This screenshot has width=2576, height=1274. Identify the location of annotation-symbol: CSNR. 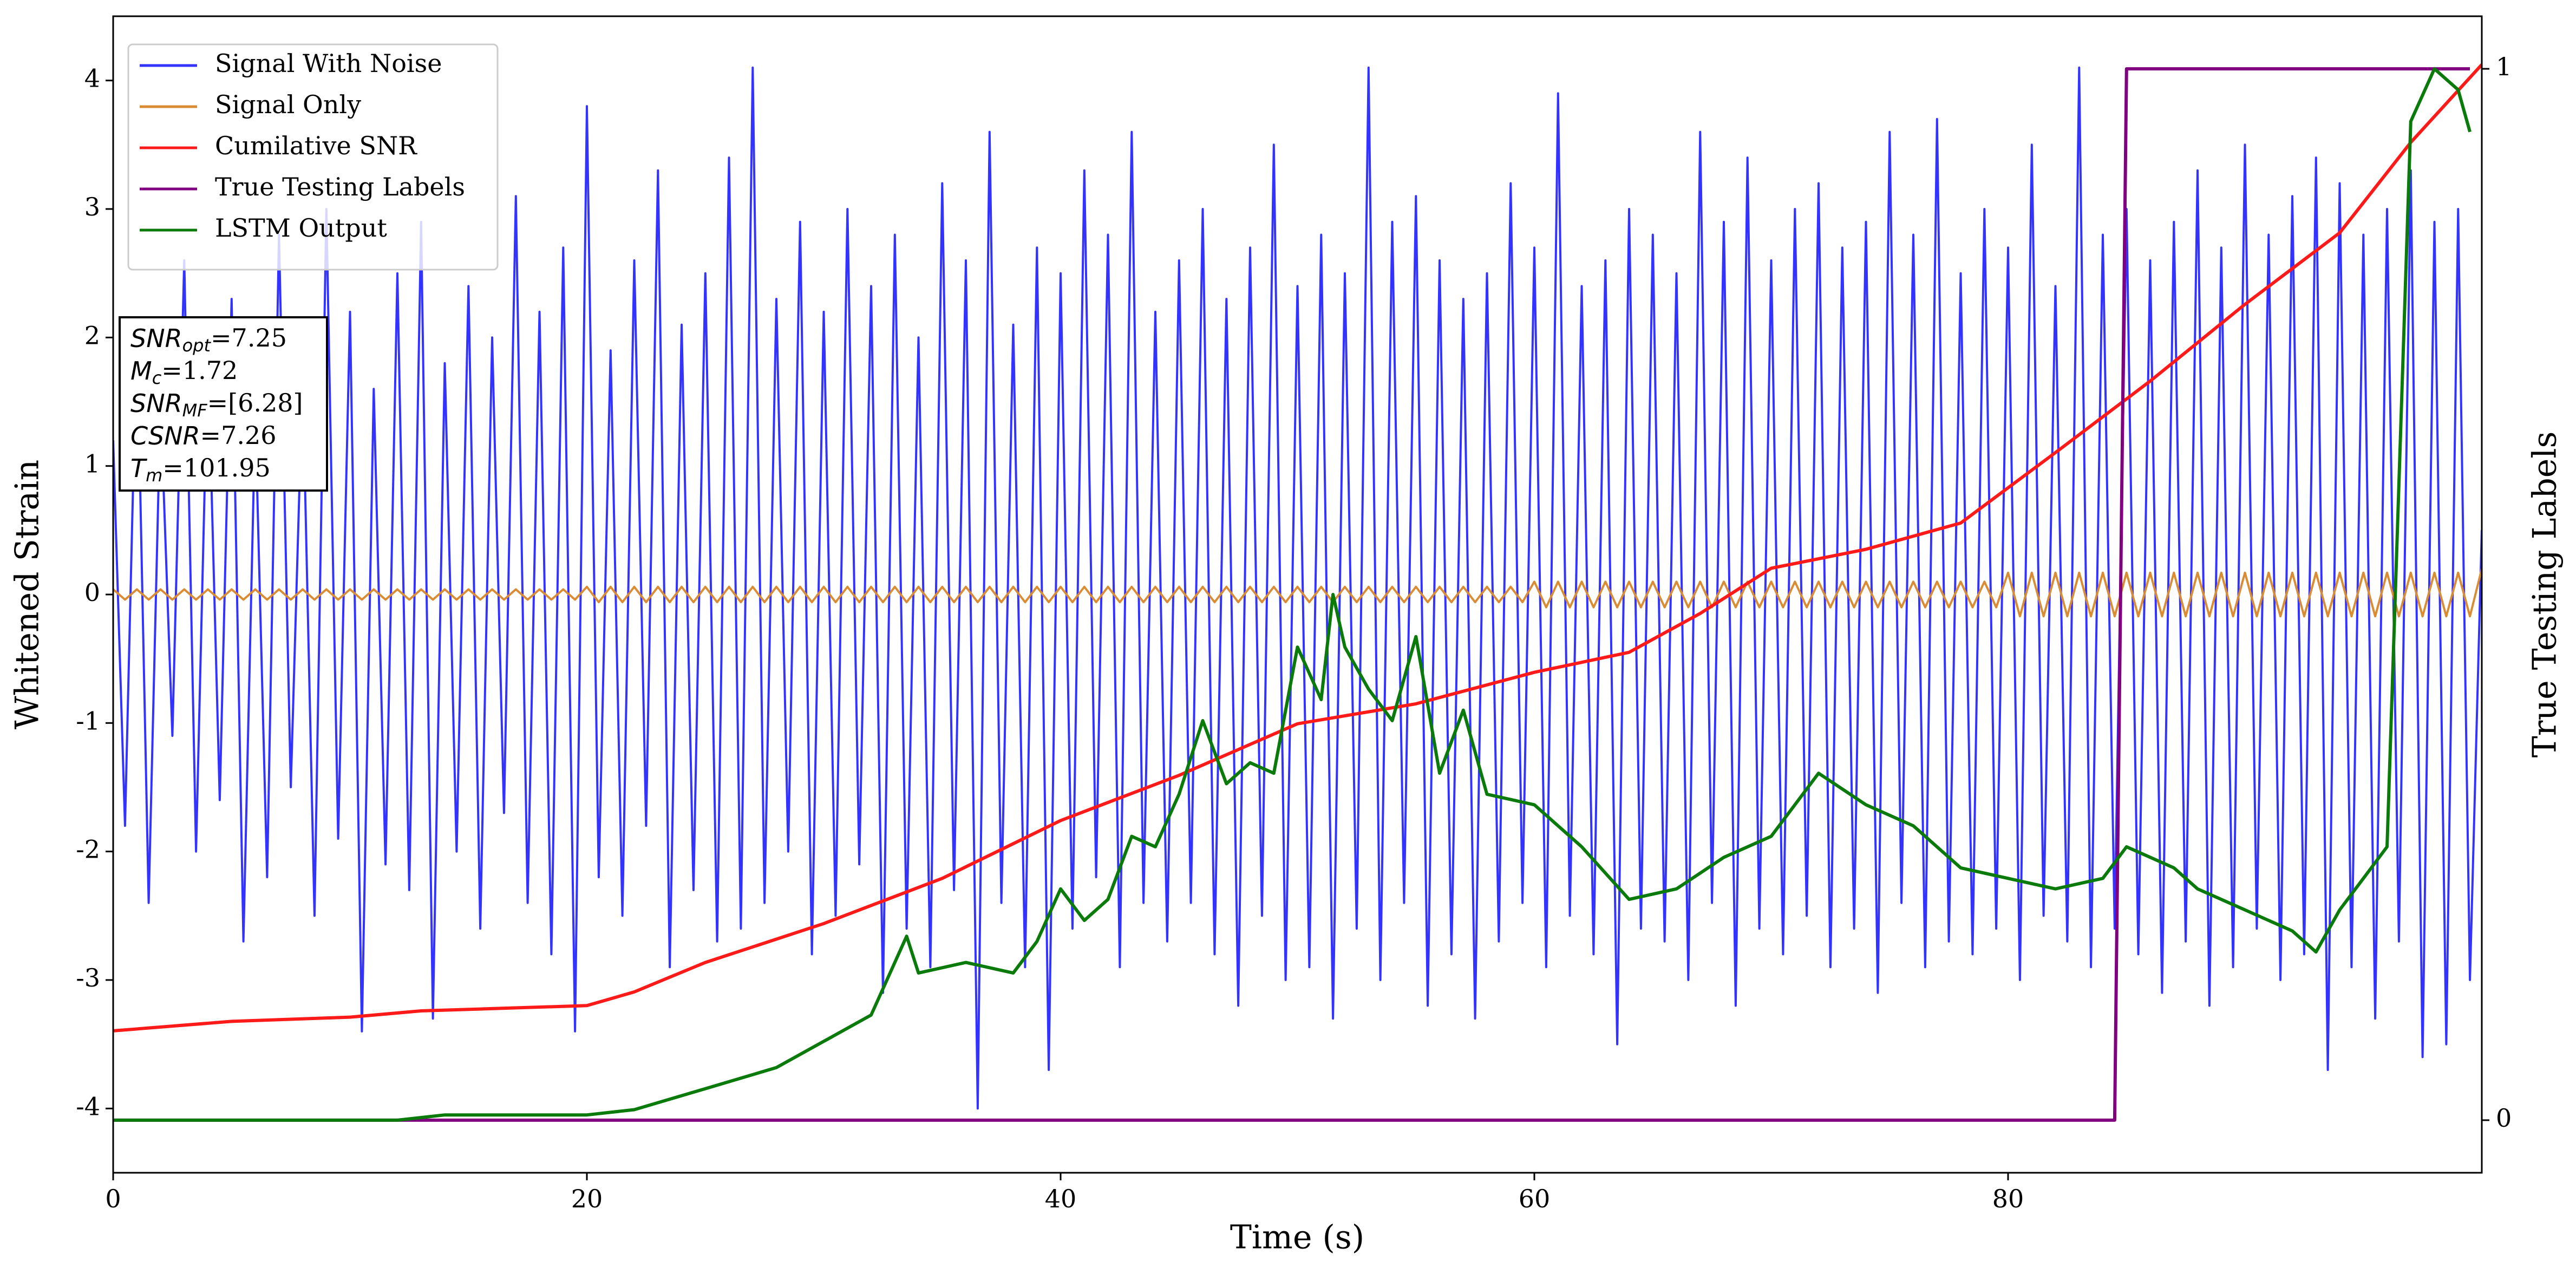
(165, 435).